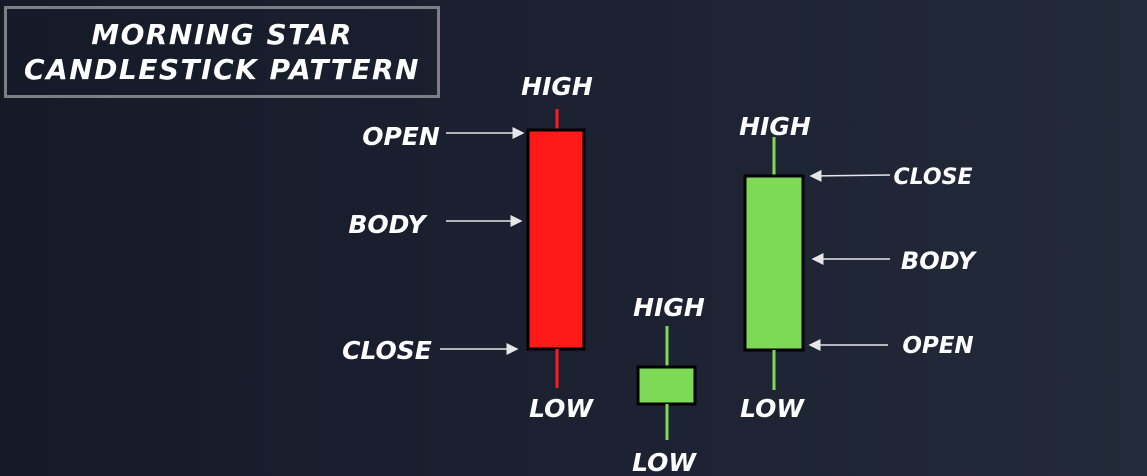  What do you see at coordinates (937, 346) in the screenshot?
I see `bullish-open-label: OPEN` at bounding box center [937, 346].